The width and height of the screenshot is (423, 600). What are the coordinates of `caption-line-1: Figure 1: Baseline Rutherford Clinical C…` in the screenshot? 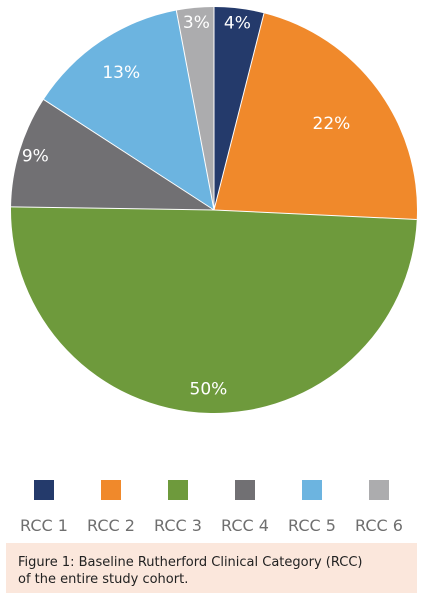 It's located at (190, 562).